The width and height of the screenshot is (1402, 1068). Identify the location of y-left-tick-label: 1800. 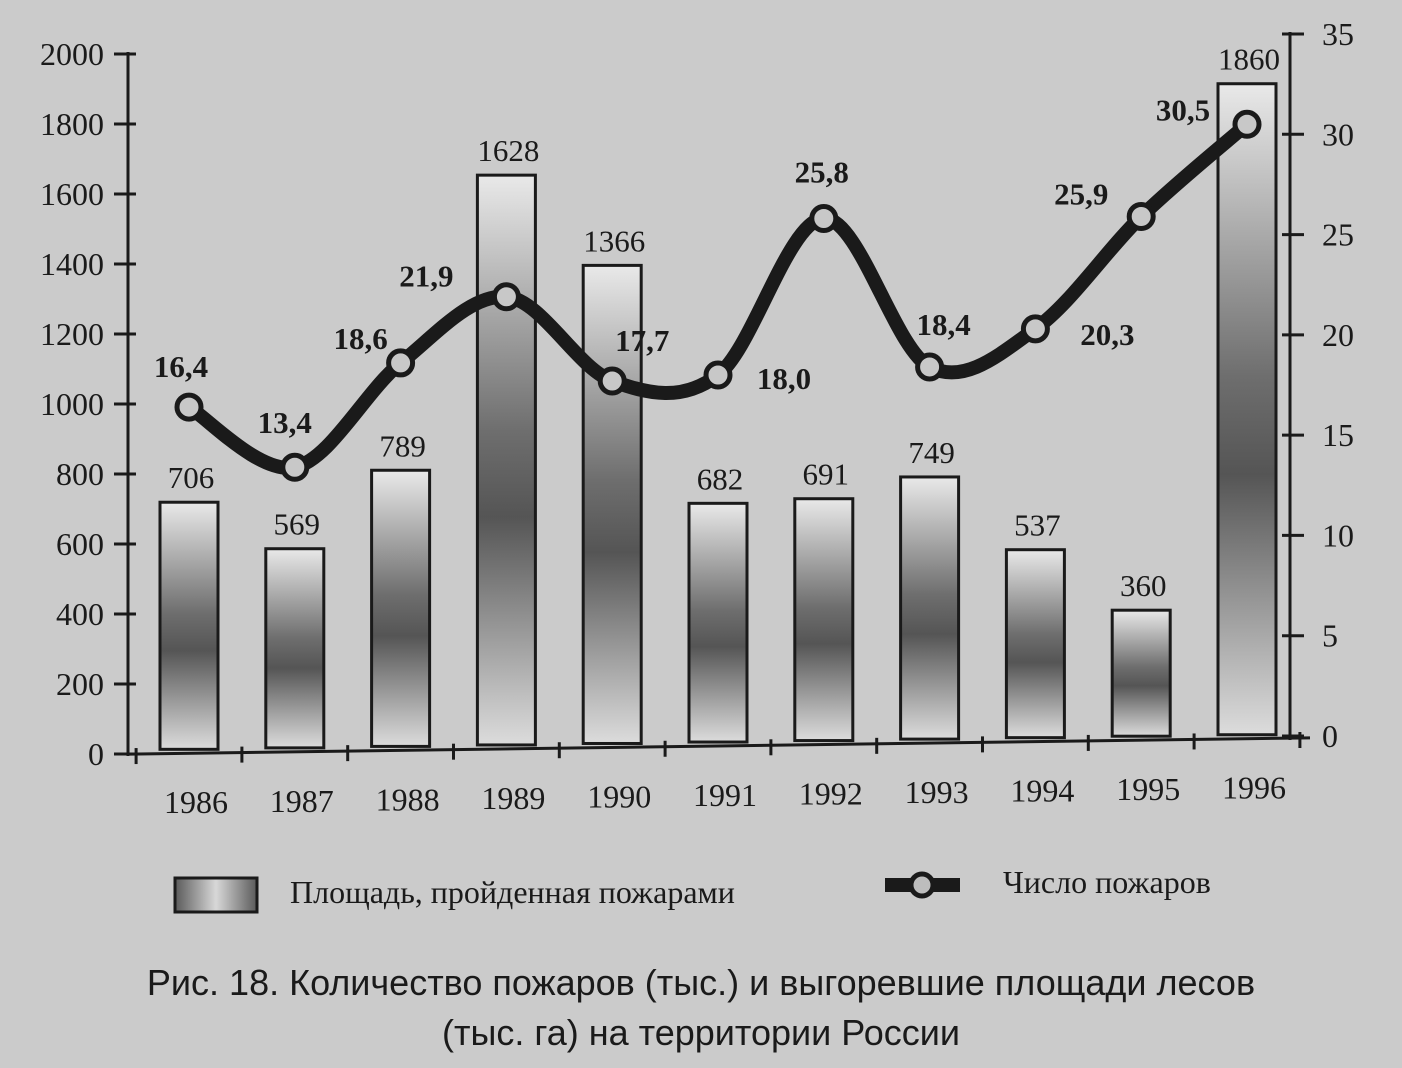
(72, 124).